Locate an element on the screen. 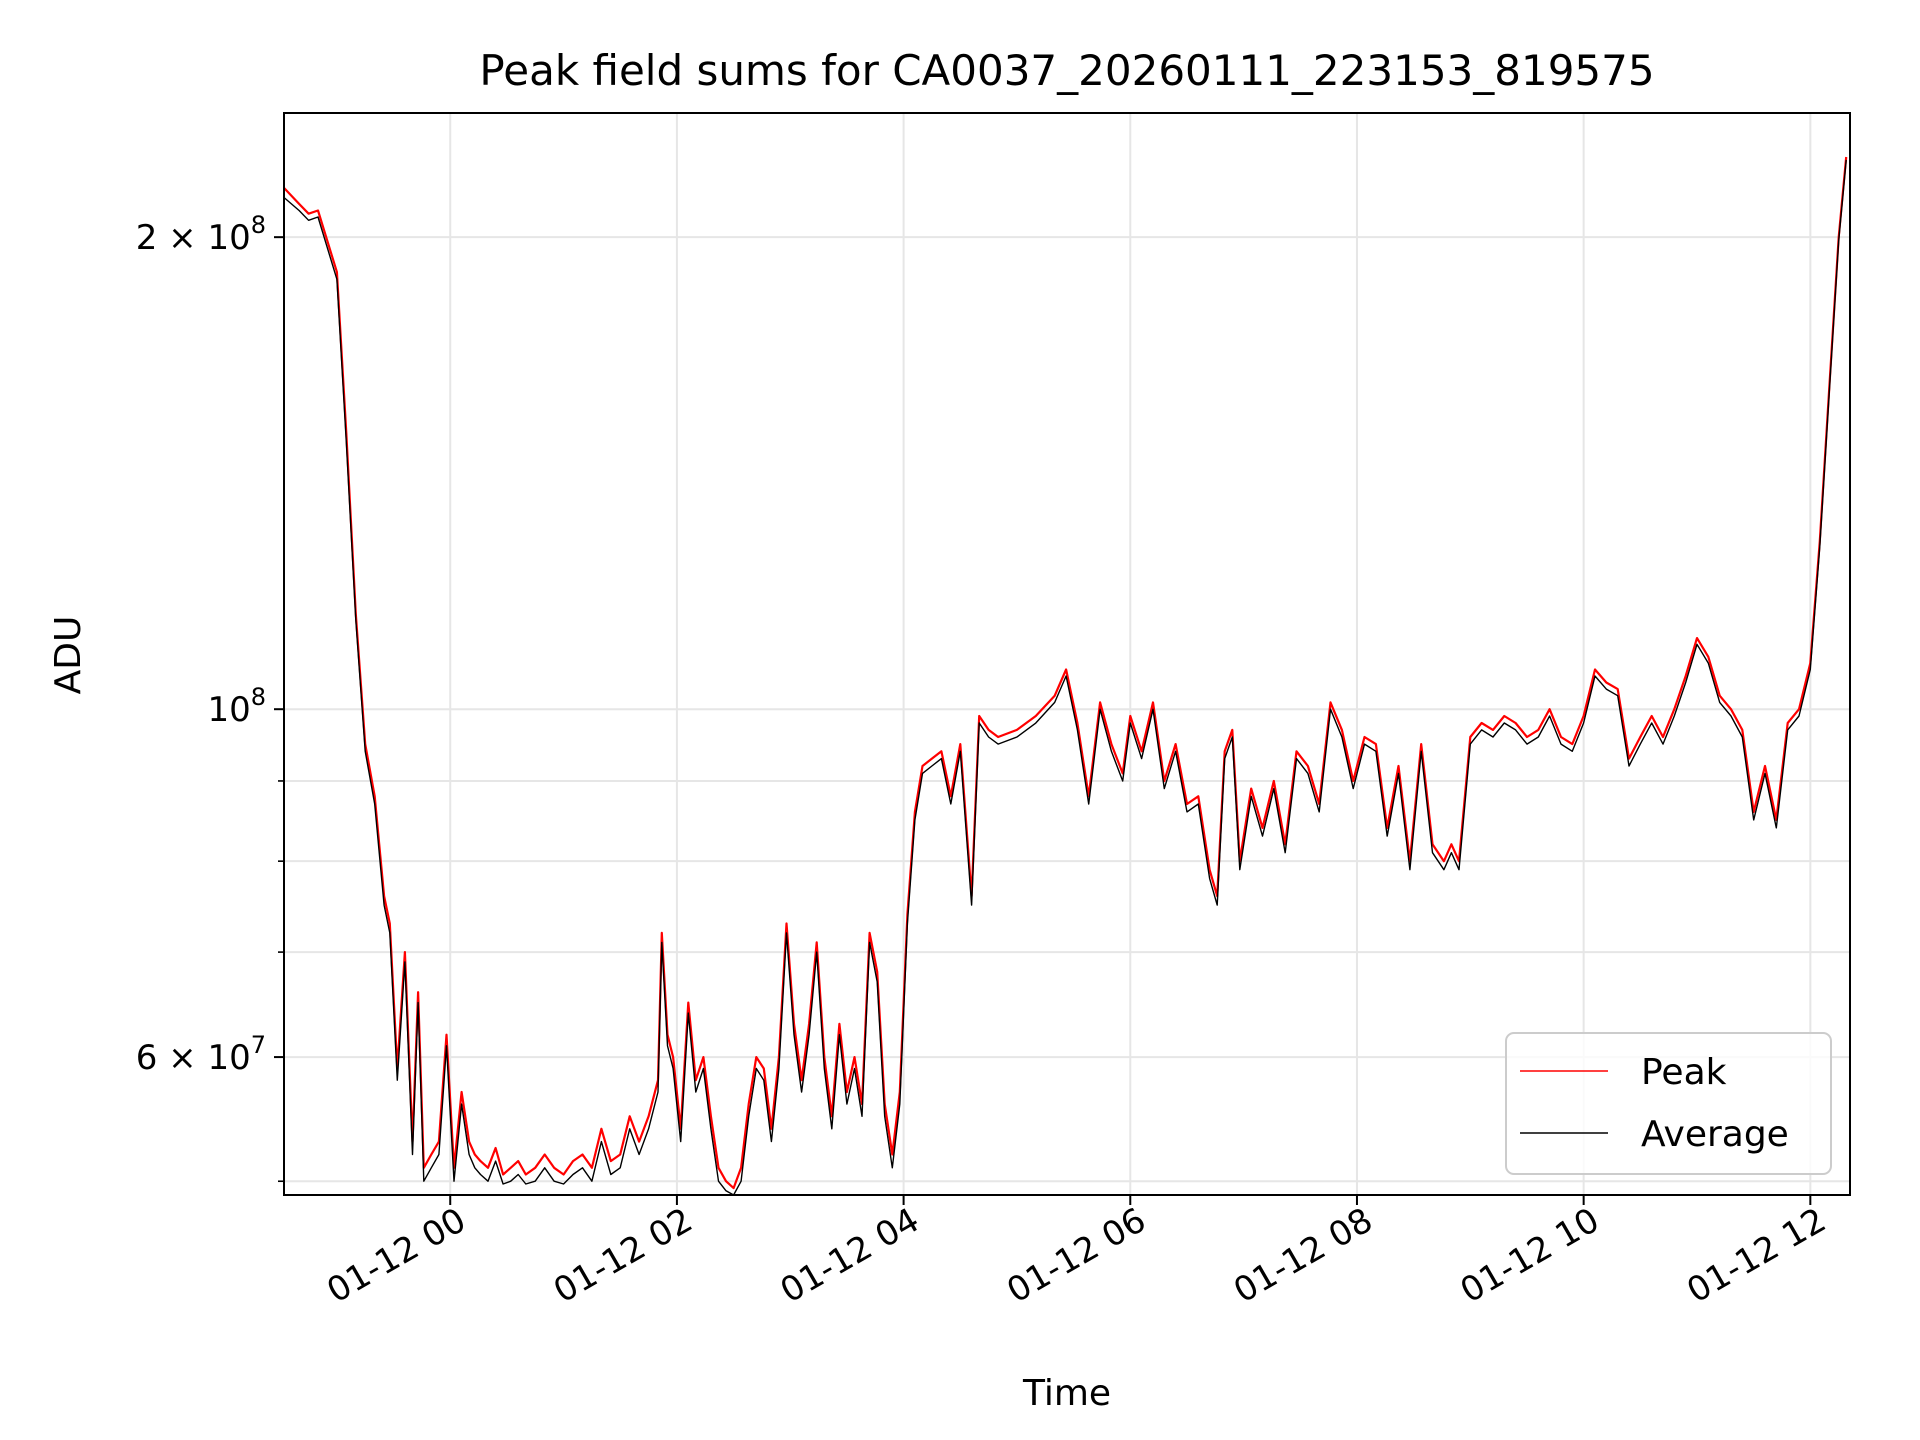 This screenshot has width=1920, height=1440. legend: Peak Average is located at coordinates (1668, 1103).